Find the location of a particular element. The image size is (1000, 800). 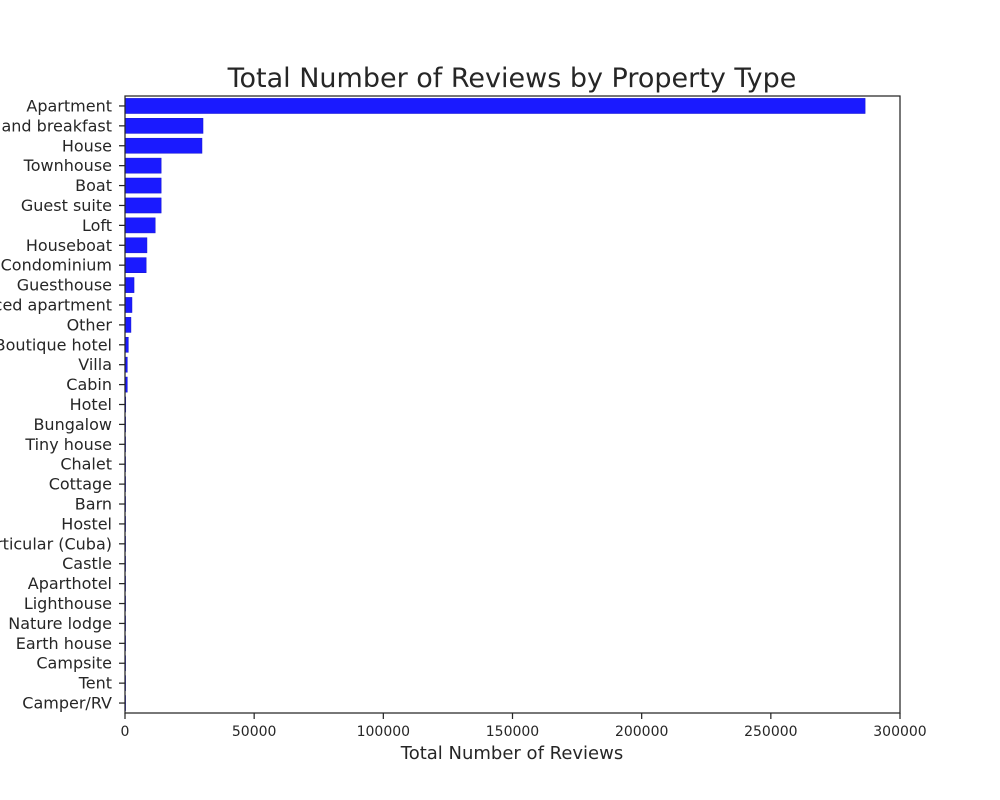

x-tick-label: 100000 is located at coordinates (383, 732).